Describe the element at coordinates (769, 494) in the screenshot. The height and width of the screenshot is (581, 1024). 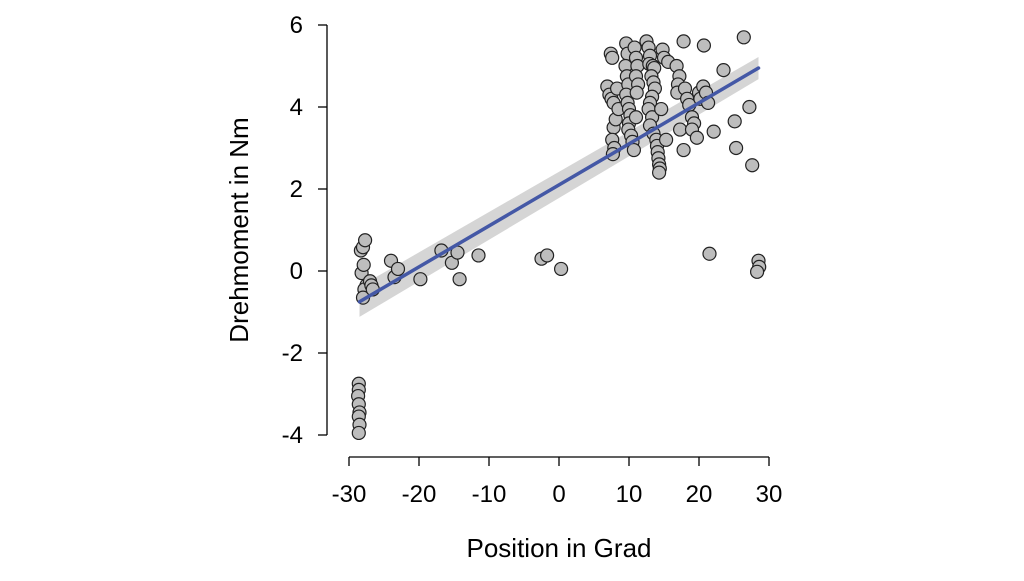
I see `x-tick-label: 30` at that location.